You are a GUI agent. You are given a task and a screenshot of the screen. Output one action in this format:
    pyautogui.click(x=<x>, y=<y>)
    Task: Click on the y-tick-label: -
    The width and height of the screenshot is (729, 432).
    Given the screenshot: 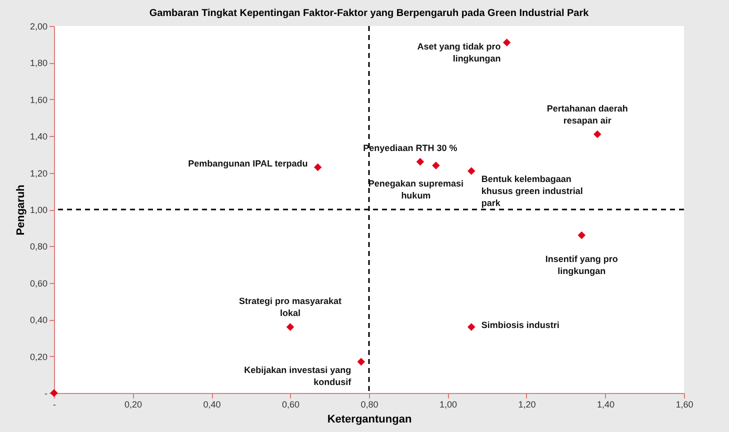 What is the action you would take?
    pyautogui.click(x=46, y=393)
    